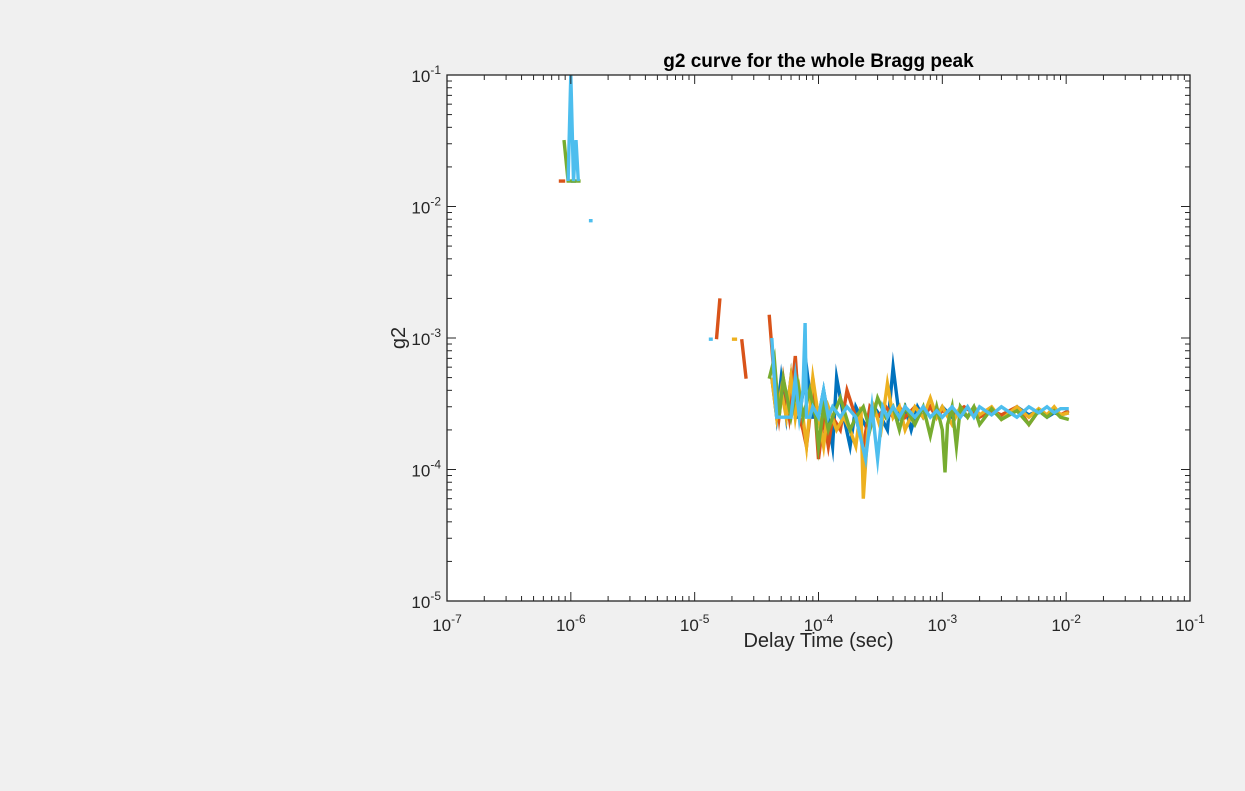  I want to click on y-tick-label: 10⁻⁵, so click(426, 600).